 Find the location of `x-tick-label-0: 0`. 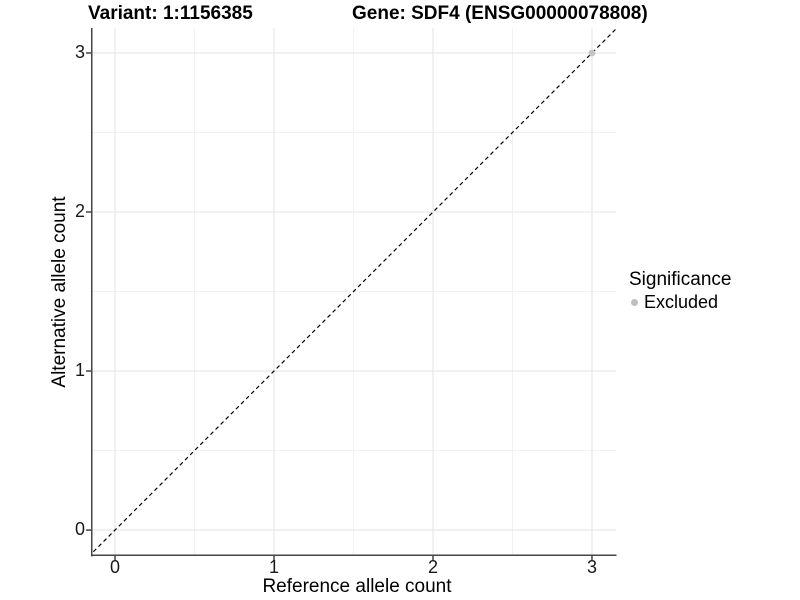

x-tick-label-0: 0 is located at coordinates (115, 567).